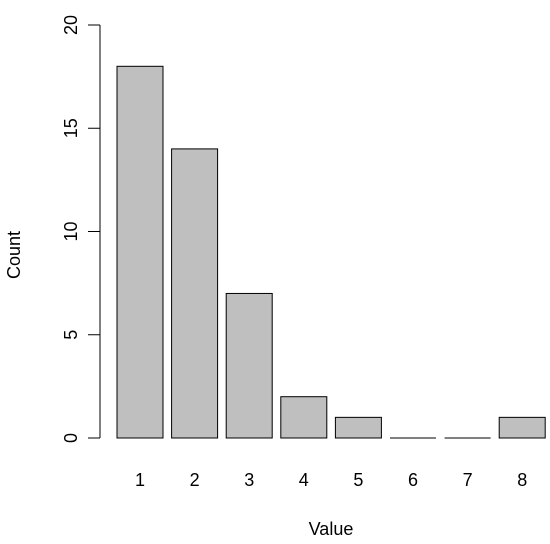  Describe the element at coordinates (304, 480) in the screenshot. I see `x-tick-label: 4` at that location.